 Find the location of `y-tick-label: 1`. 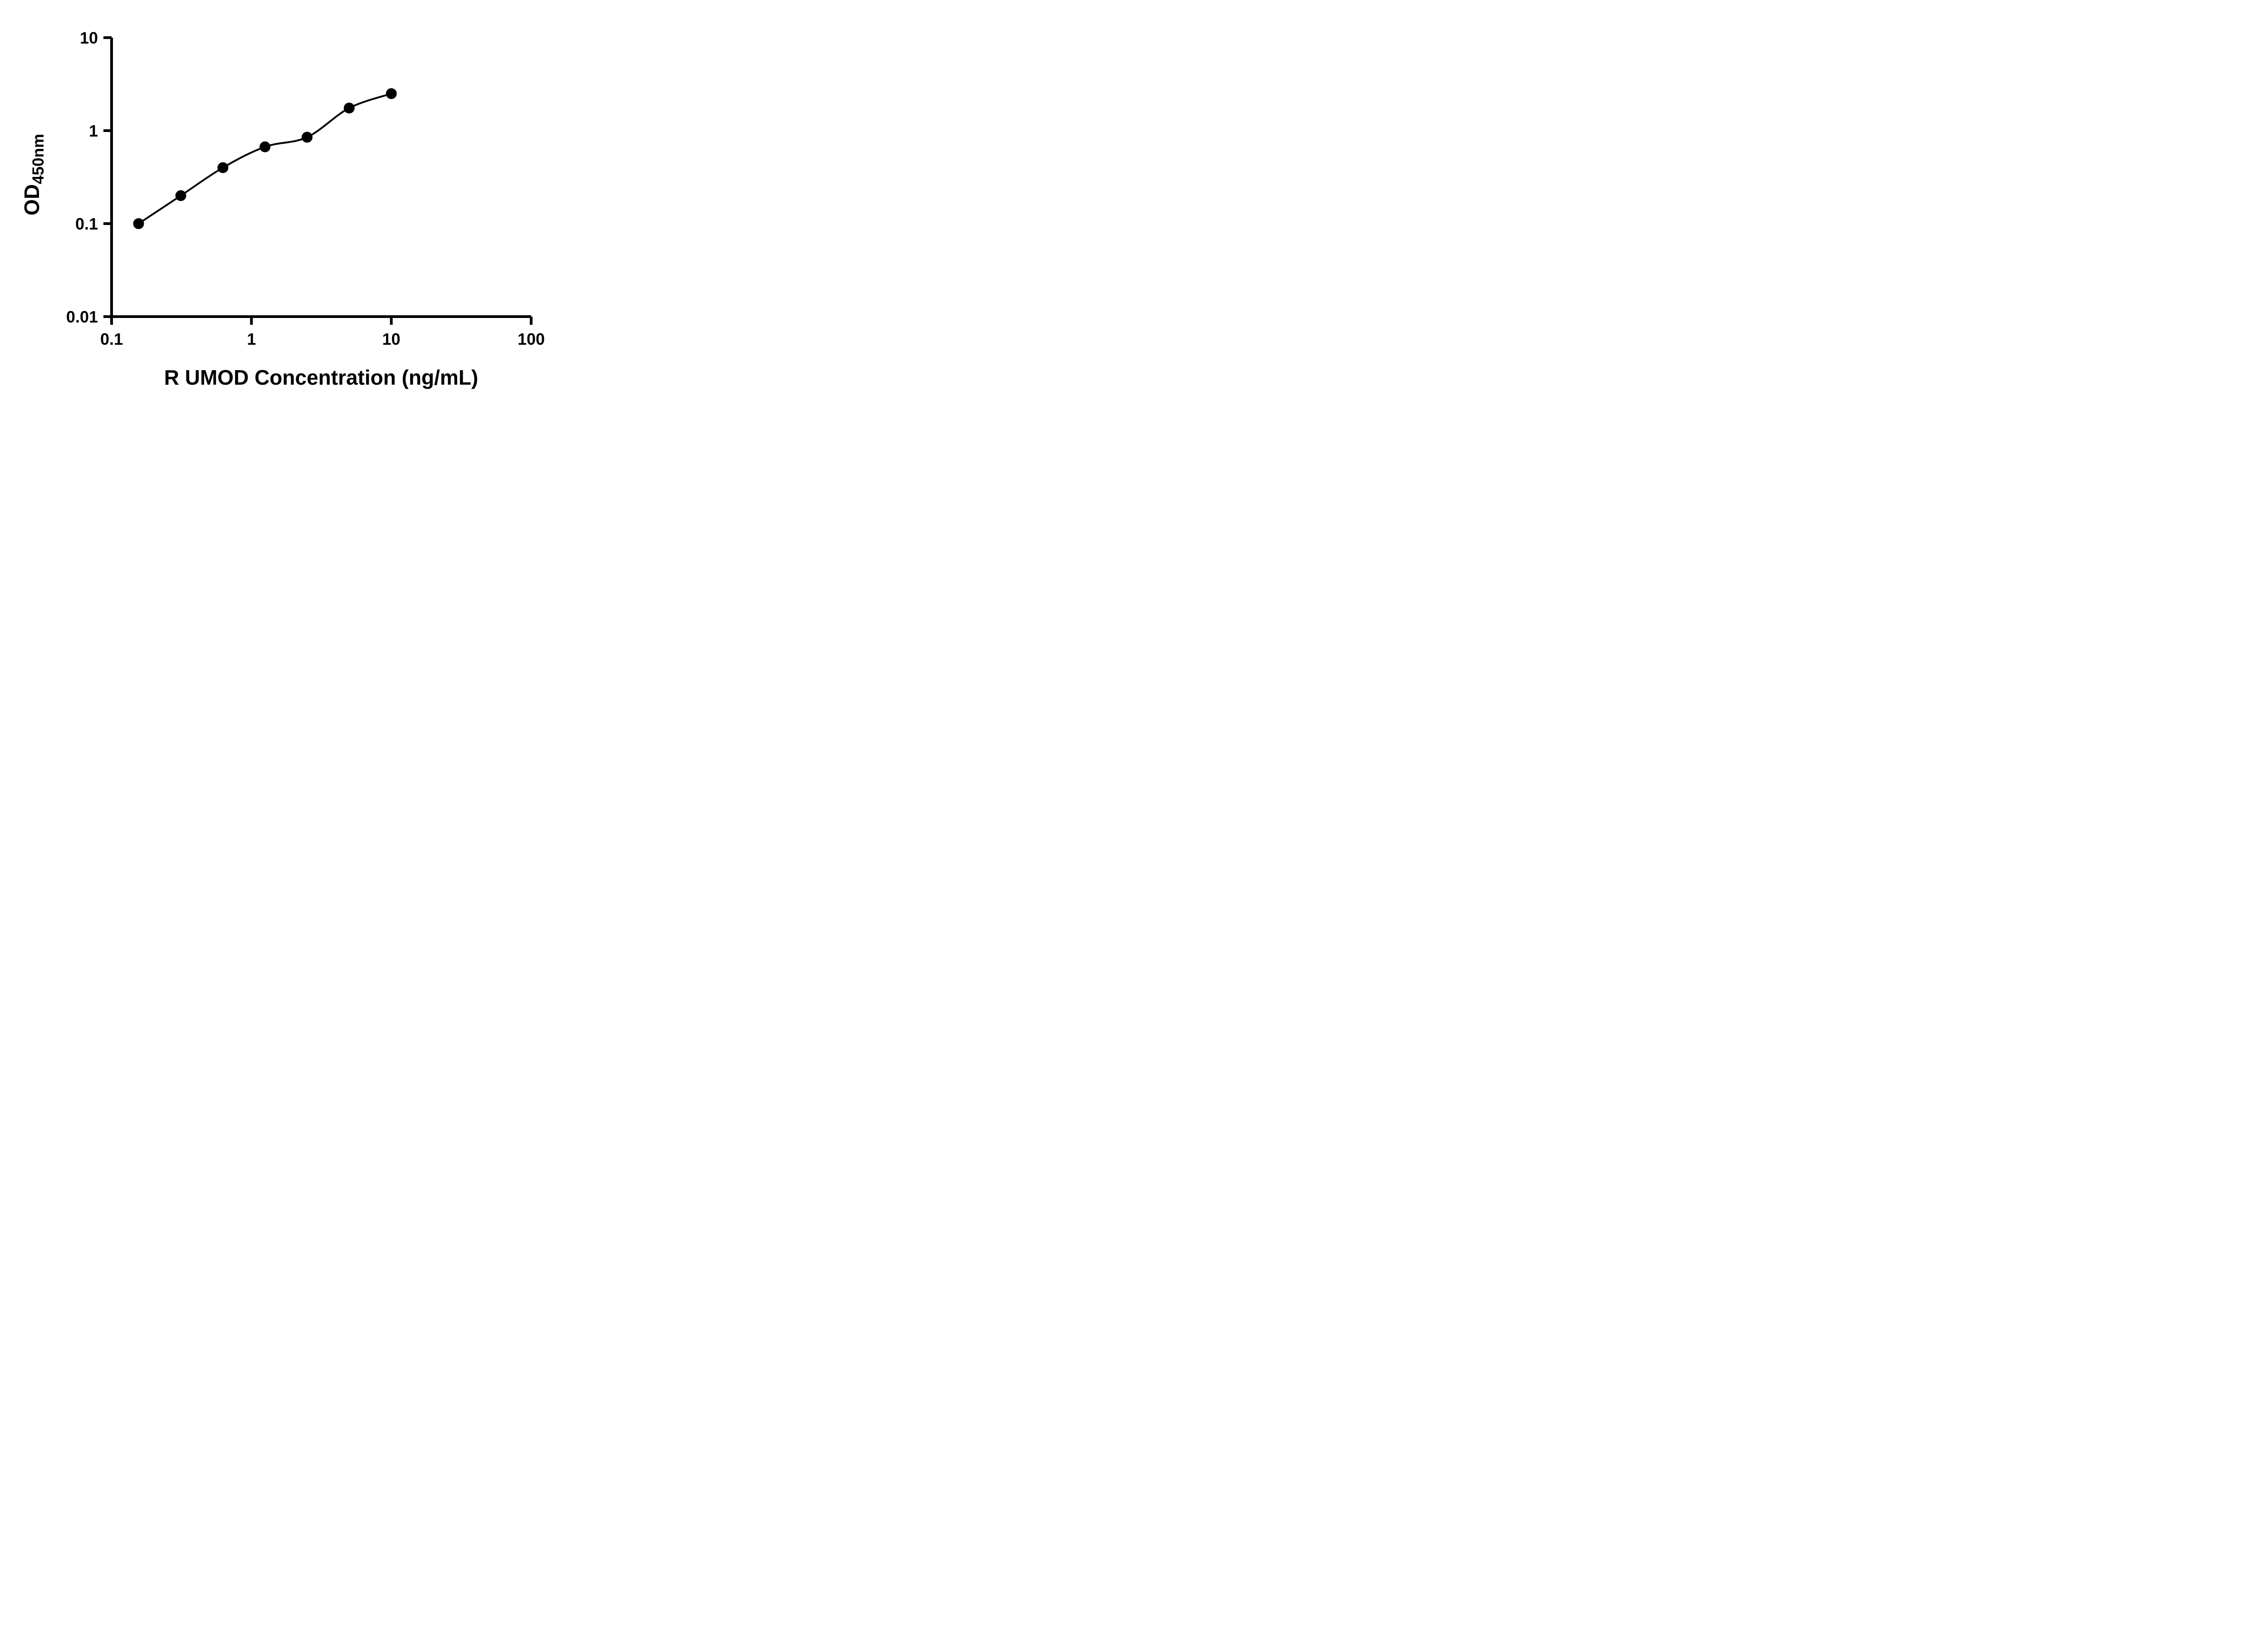

y-tick-label: 1 is located at coordinates (94, 131).